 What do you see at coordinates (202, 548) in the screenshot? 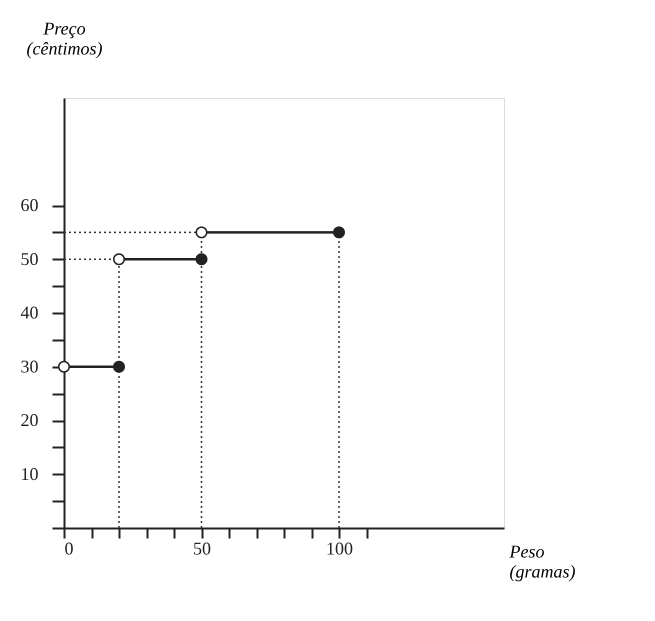
I see `x-tick-label: 50` at bounding box center [202, 548].